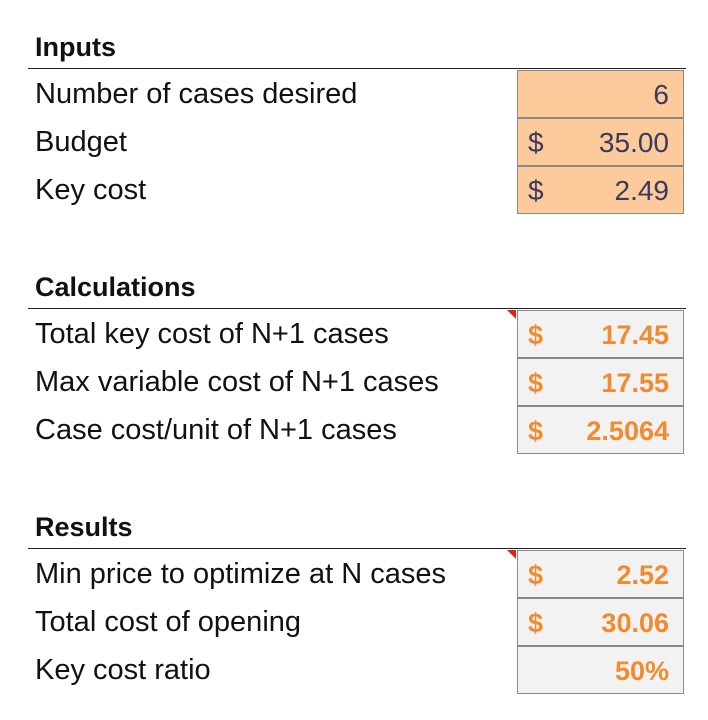  What do you see at coordinates (635, 335) in the screenshot?
I see `calc-value-total-key-cost: 17.45` at bounding box center [635, 335].